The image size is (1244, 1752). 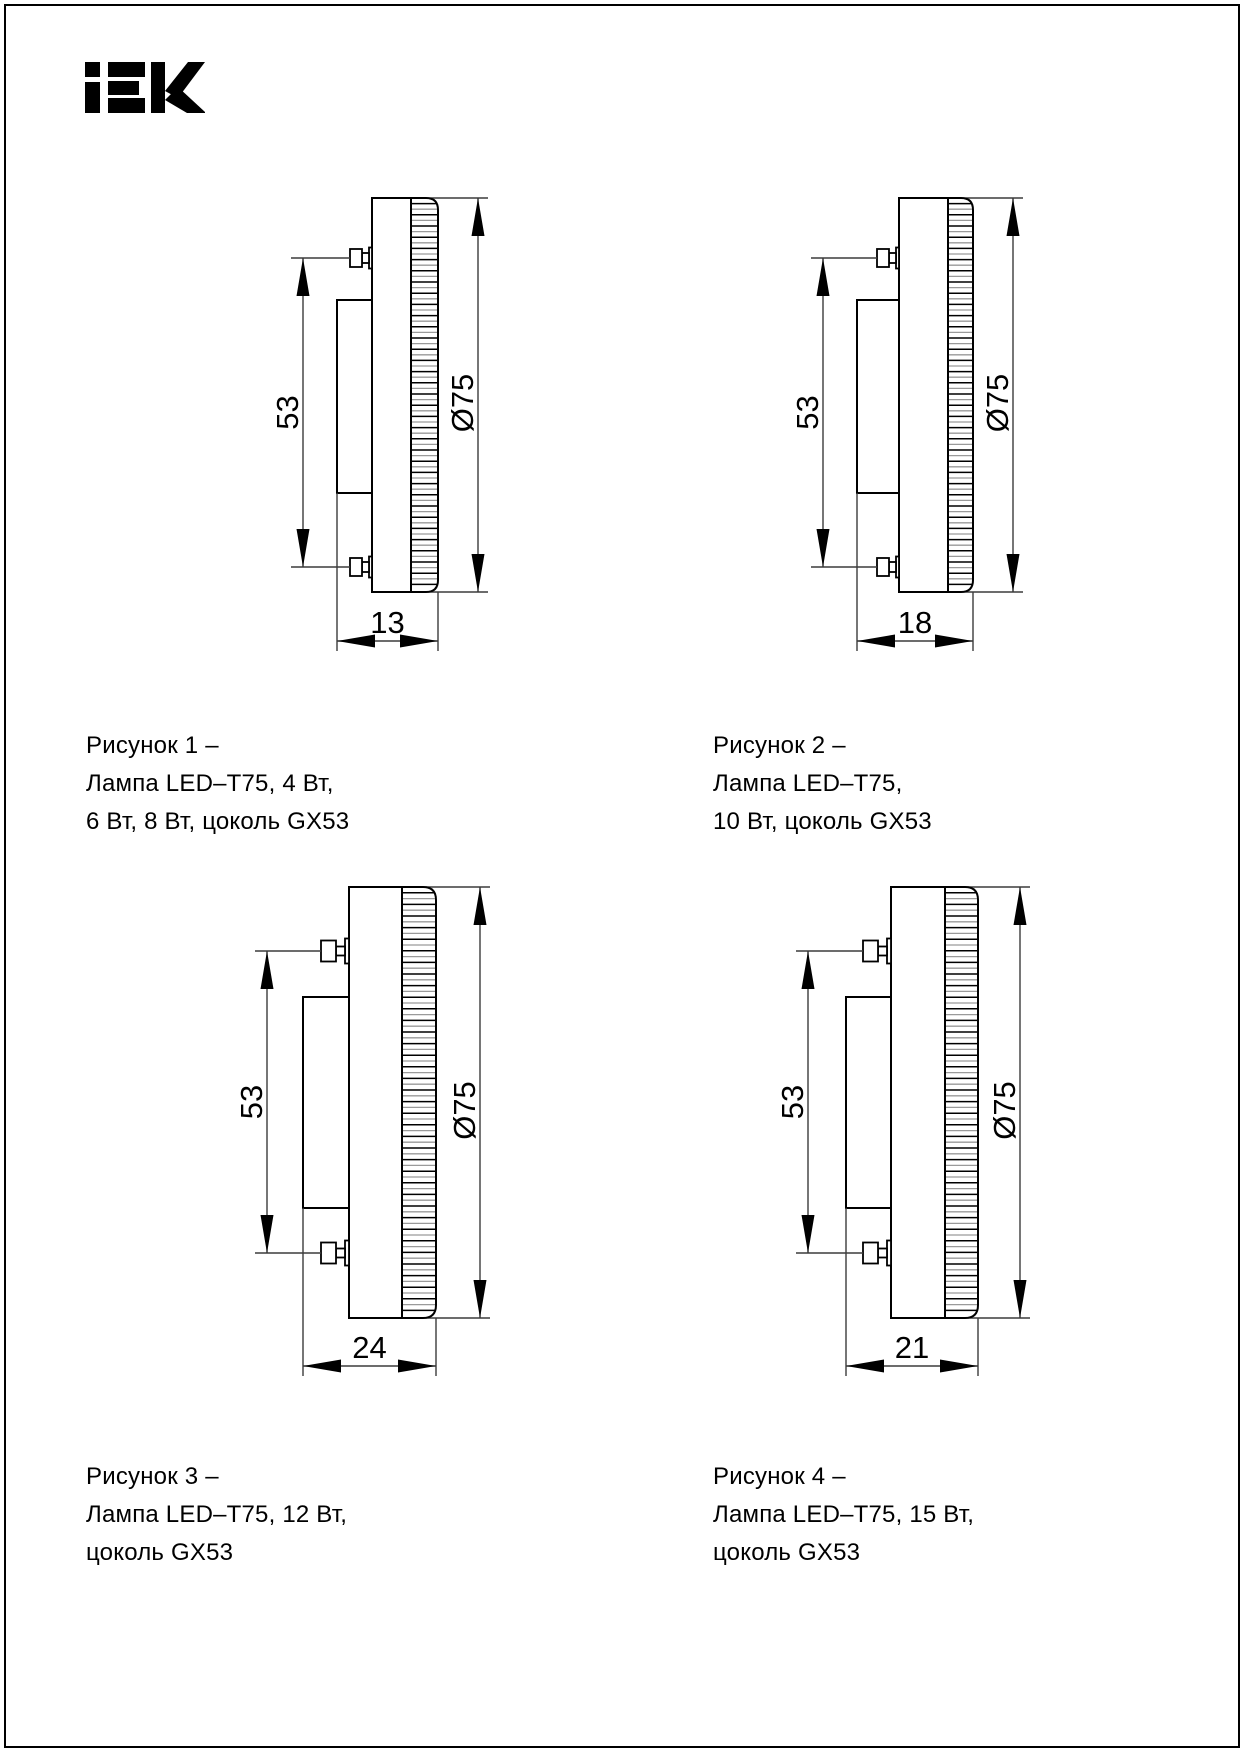 What do you see at coordinates (379, 424) in the screenshot?
I see `figure-1-drawing: 53 Ø75 13` at bounding box center [379, 424].